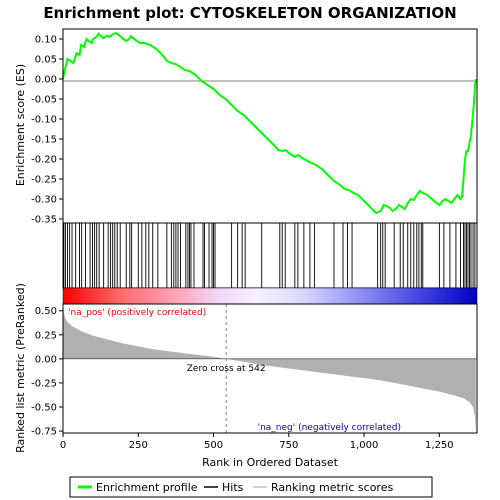  Describe the element at coordinates (329, 428) in the screenshot. I see `neg-label: 'na_neg' (negatively correlated)` at that location.